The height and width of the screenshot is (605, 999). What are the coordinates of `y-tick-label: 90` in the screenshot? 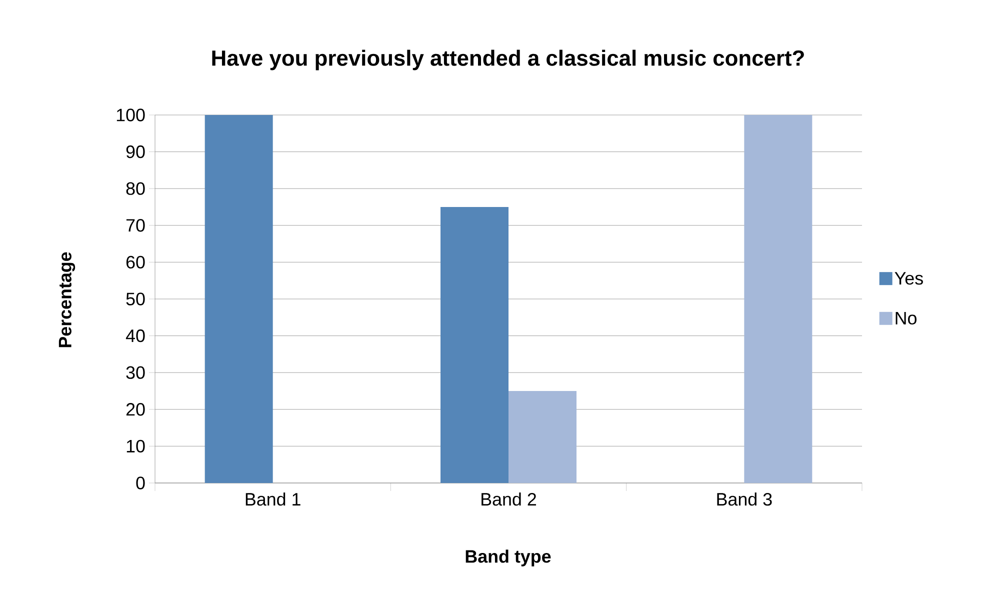 It's located at (135, 151).